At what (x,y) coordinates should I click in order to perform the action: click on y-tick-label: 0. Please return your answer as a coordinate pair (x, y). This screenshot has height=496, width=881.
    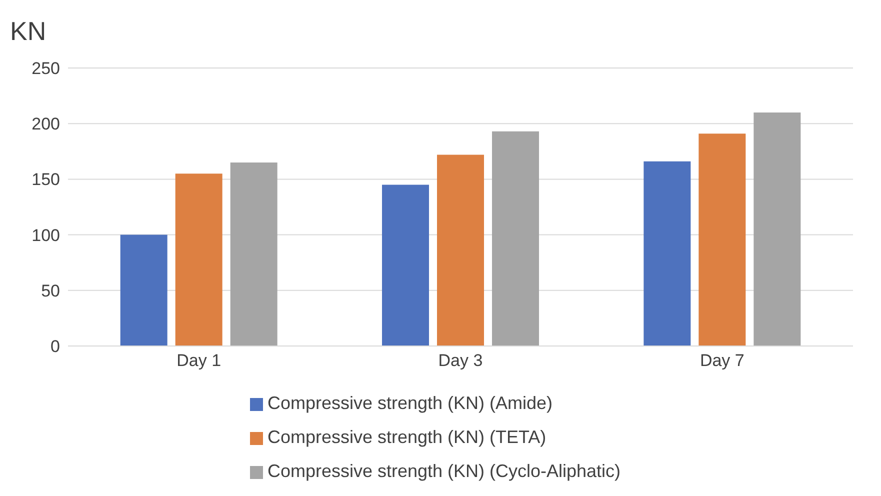
    Looking at the image, I should click on (55, 346).